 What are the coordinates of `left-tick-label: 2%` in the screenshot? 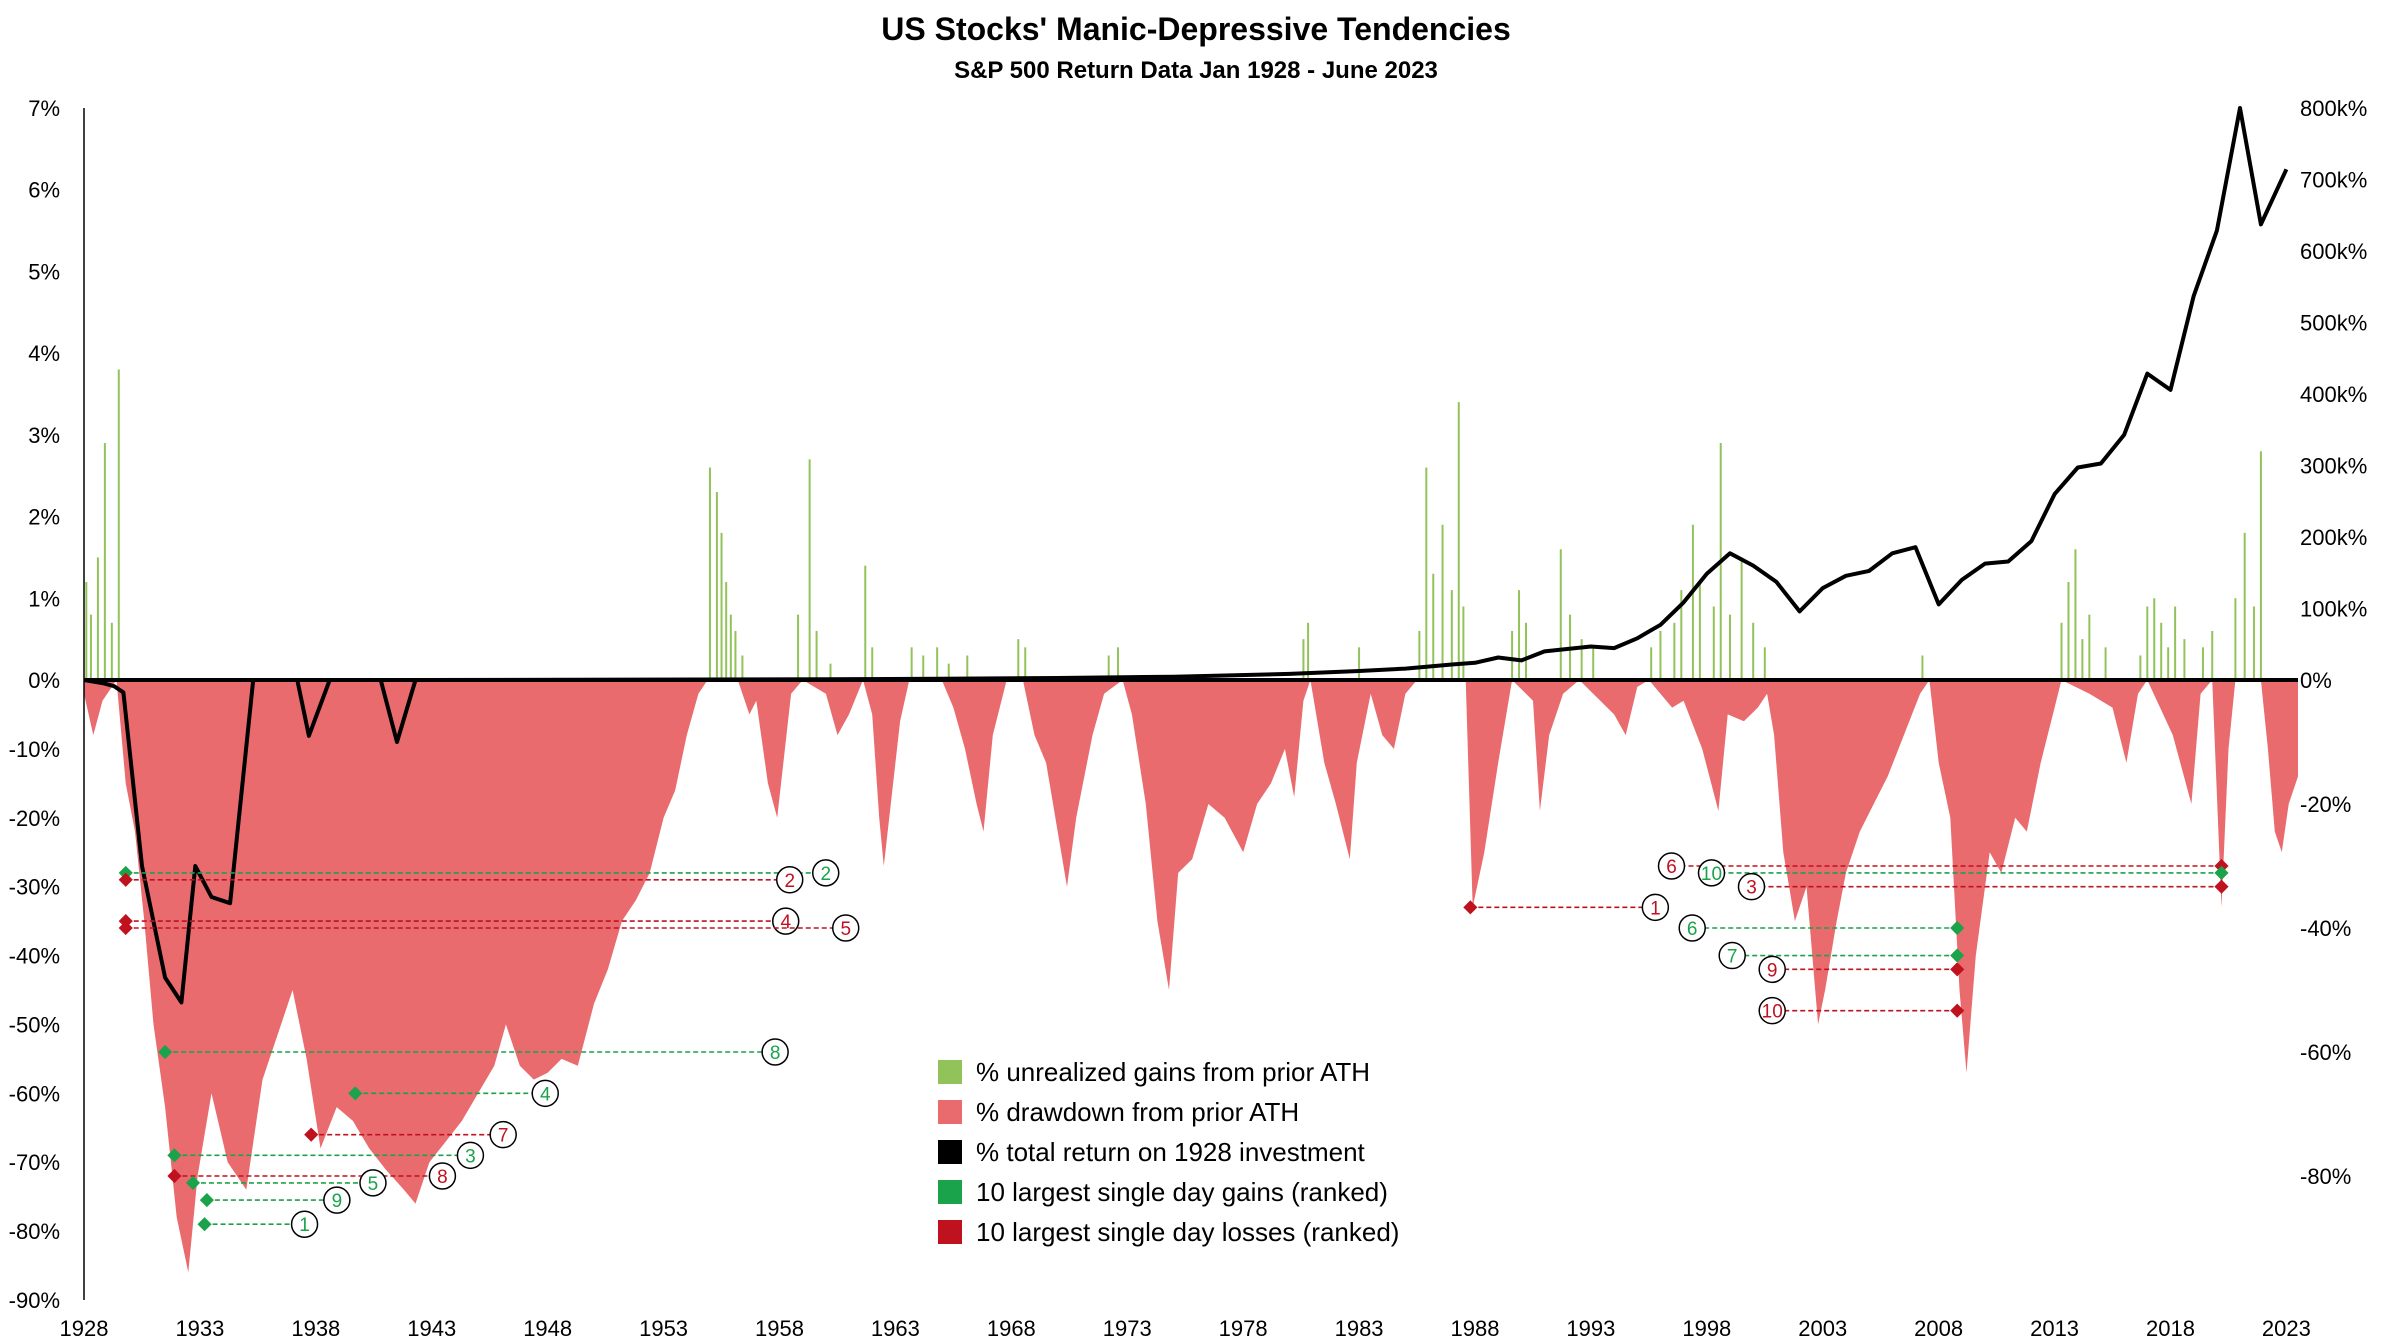 It's located at (44, 517).